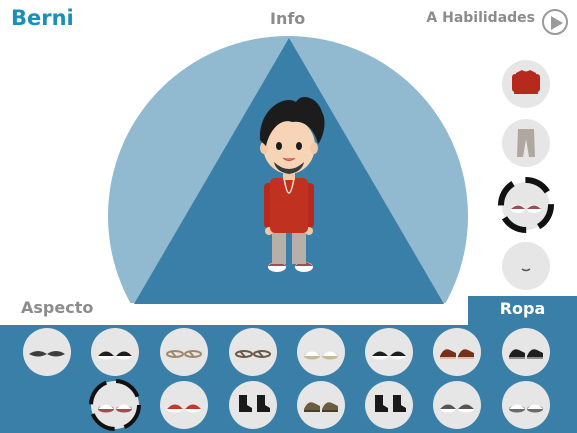  What do you see at coordinates (526, 209) in the screenshot?
I see `shoes-icon` at bounding box center [526, 209].